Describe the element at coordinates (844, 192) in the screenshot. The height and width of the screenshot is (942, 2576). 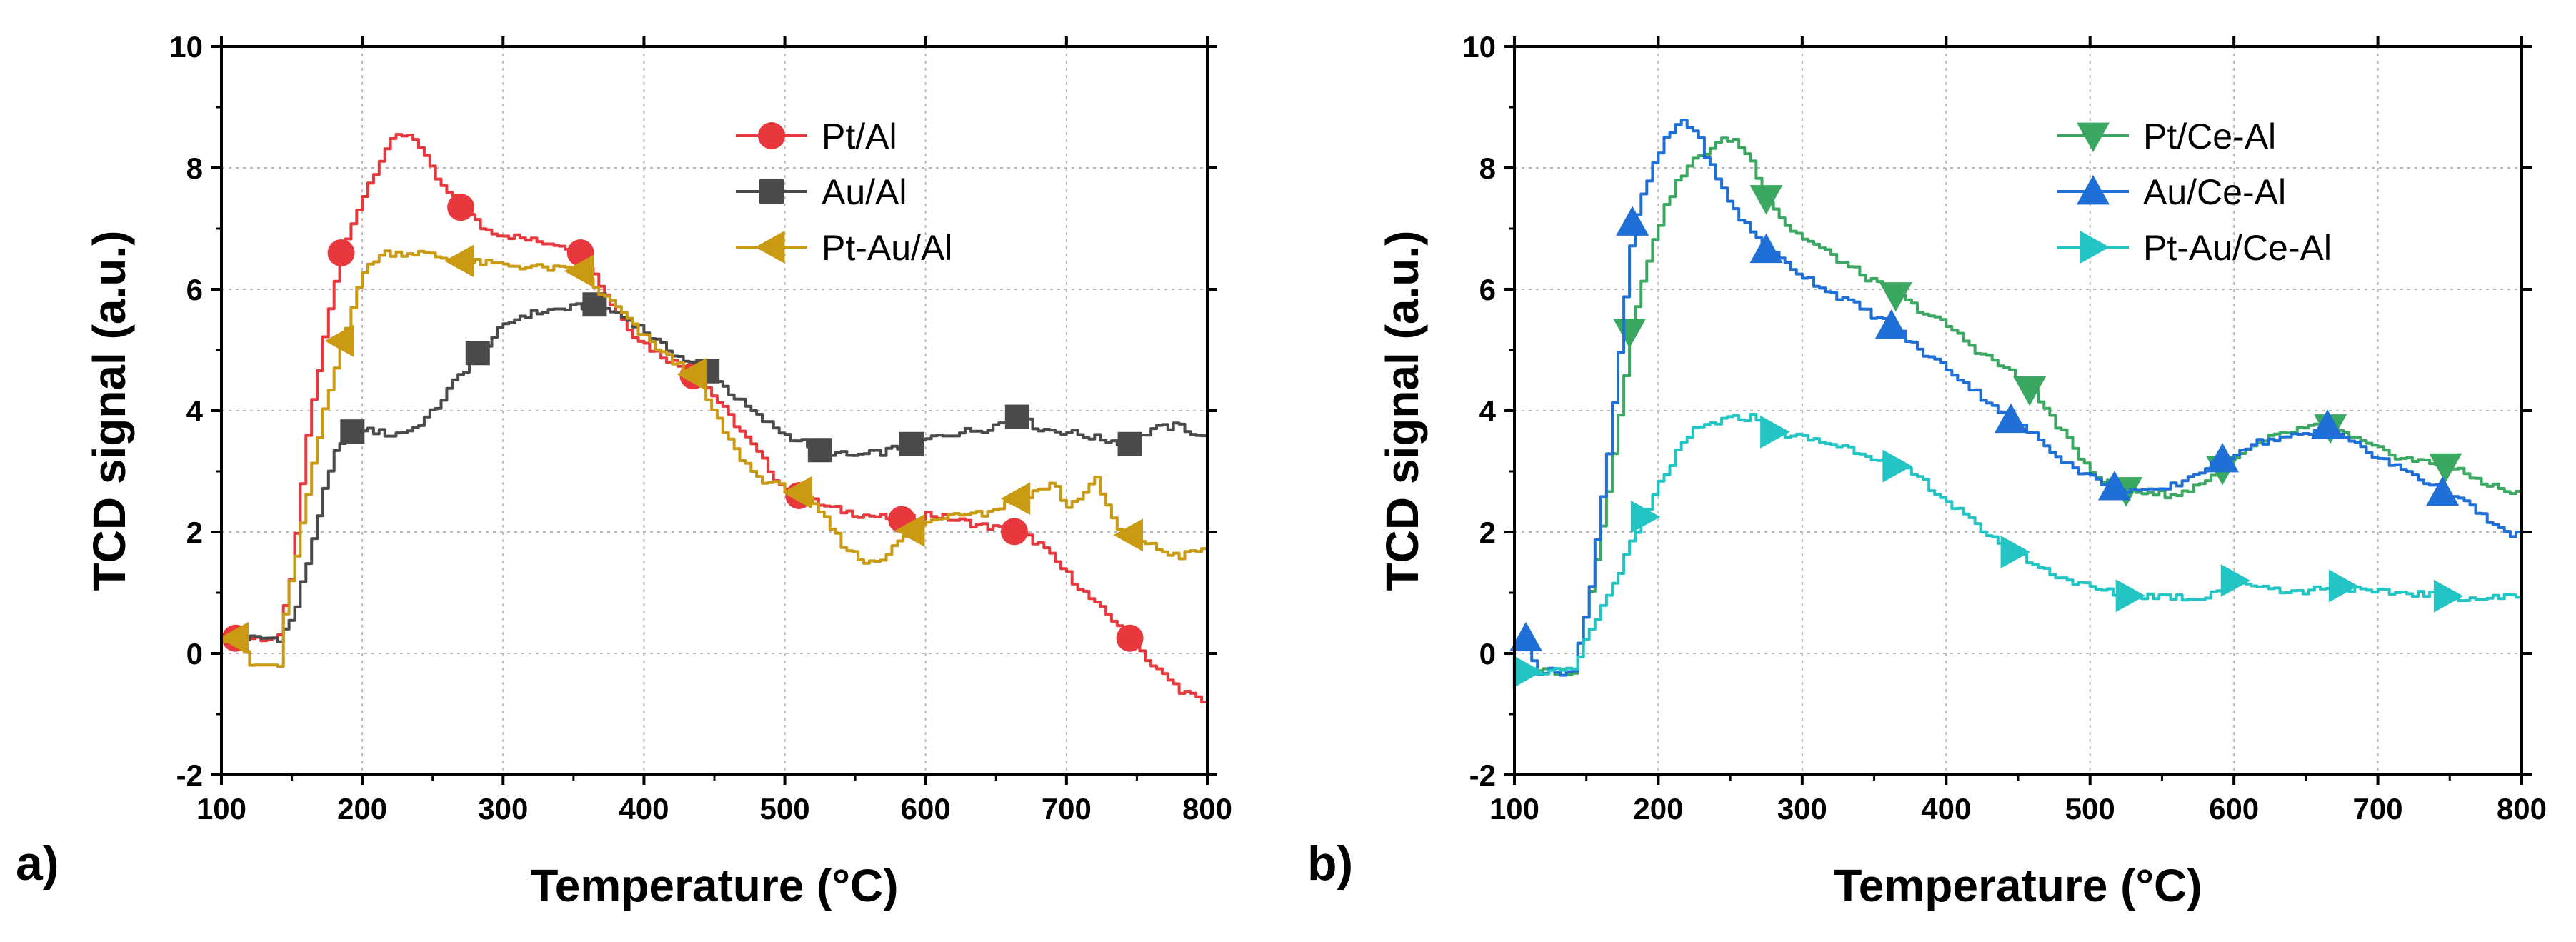
I see `legend: Pt/Al Au/Al Pt-Au/Al` at that location.